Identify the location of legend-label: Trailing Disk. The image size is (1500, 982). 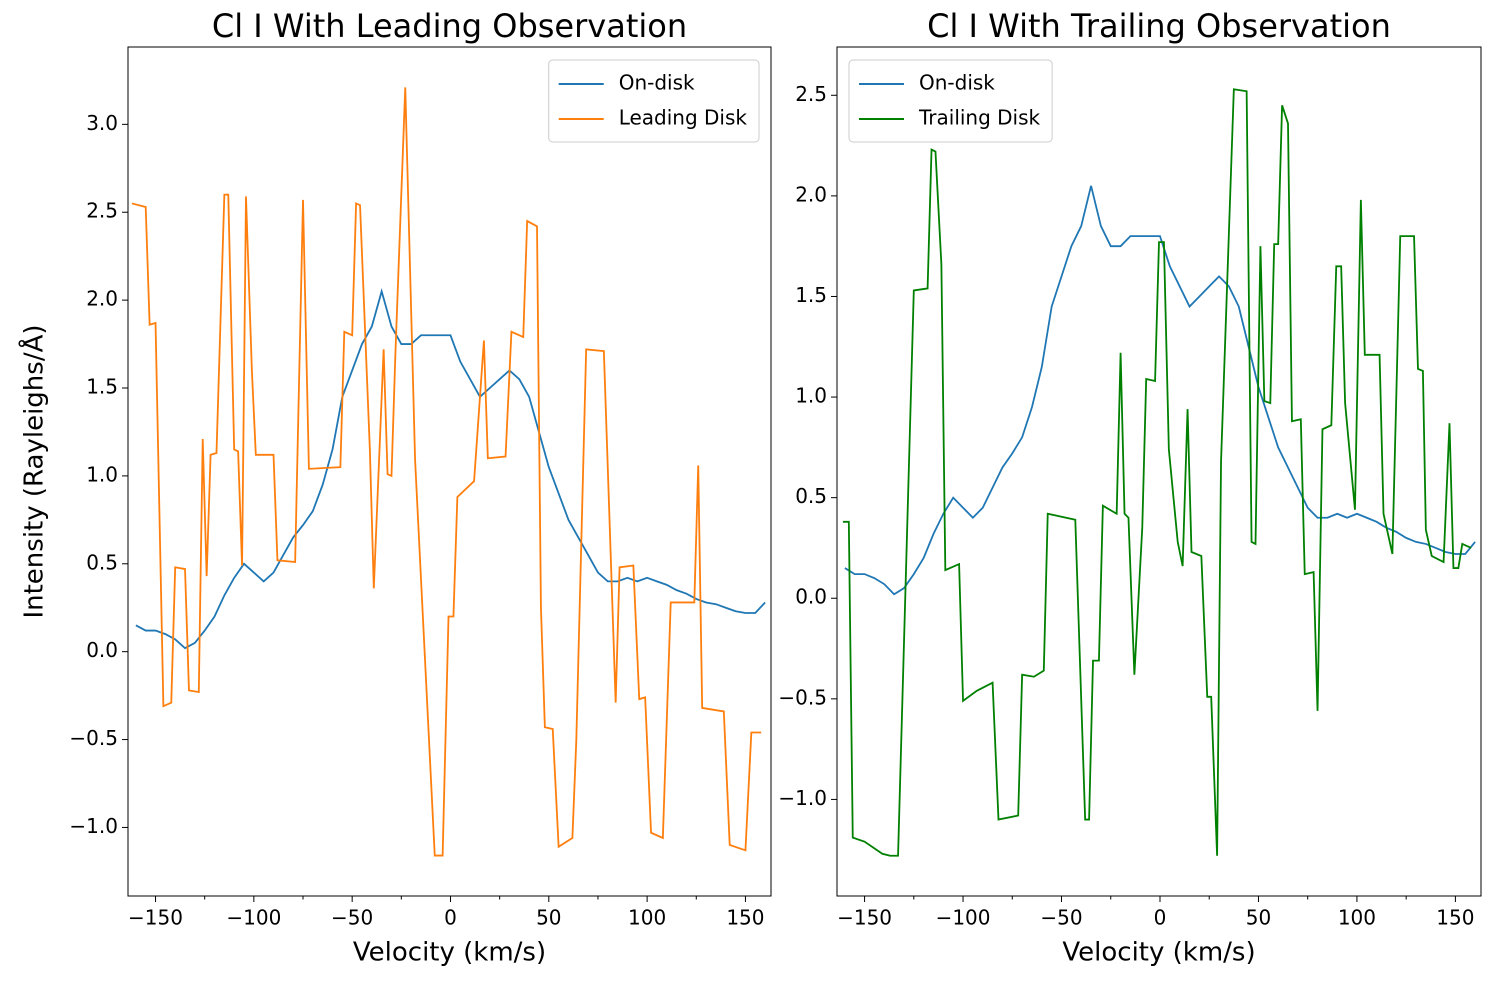
(979, 118).